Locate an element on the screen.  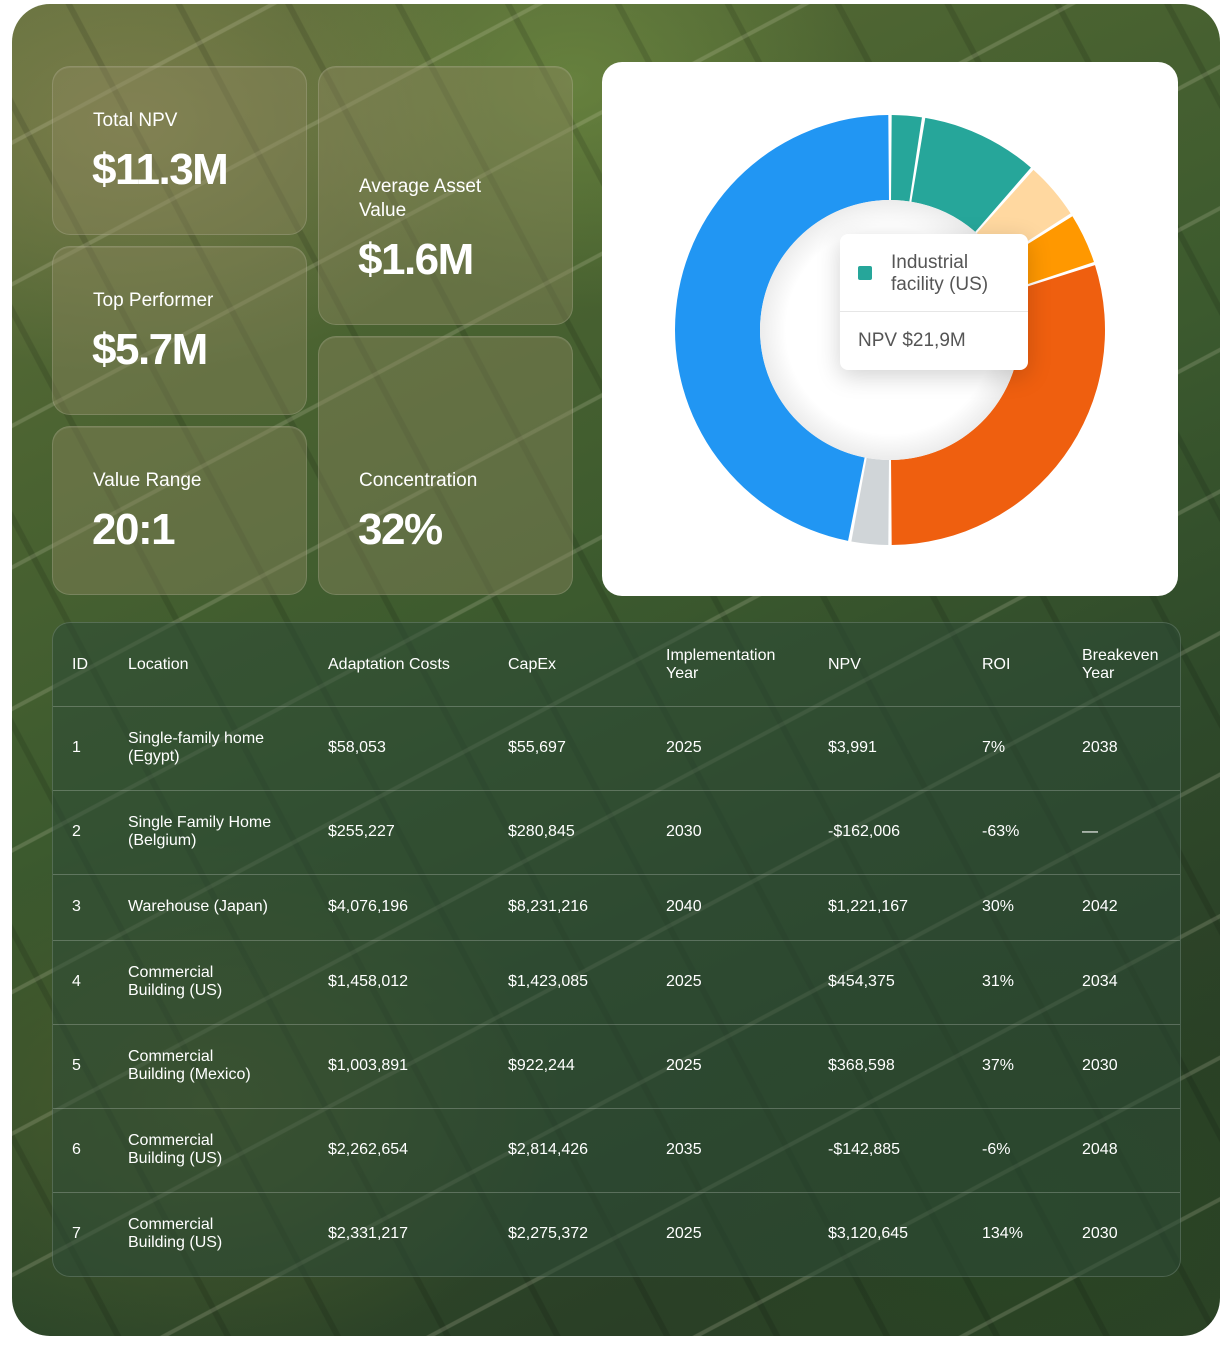
stat-card-total-npv: Total NPV $11.3M is located at coordinates (179, 150).